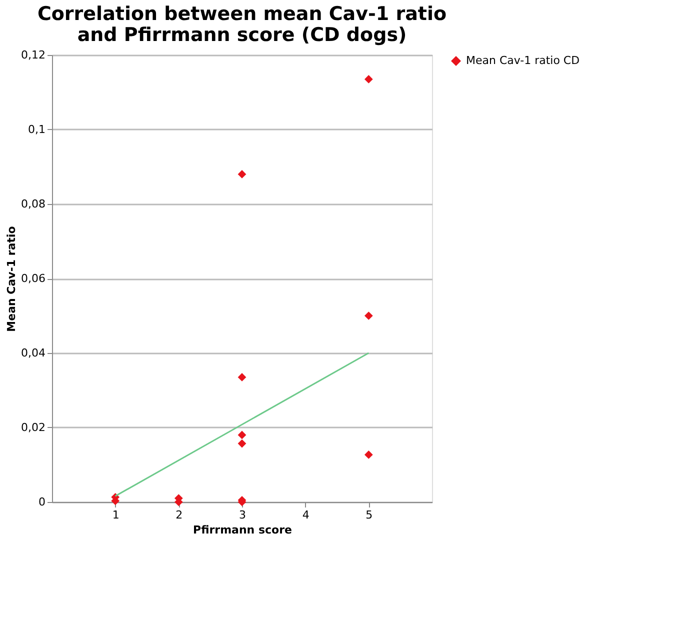  Describe the element at coordinates (523, 60) in the screenshot. I see `legend-label: Mean Cav-1 ratio CD` at that location.